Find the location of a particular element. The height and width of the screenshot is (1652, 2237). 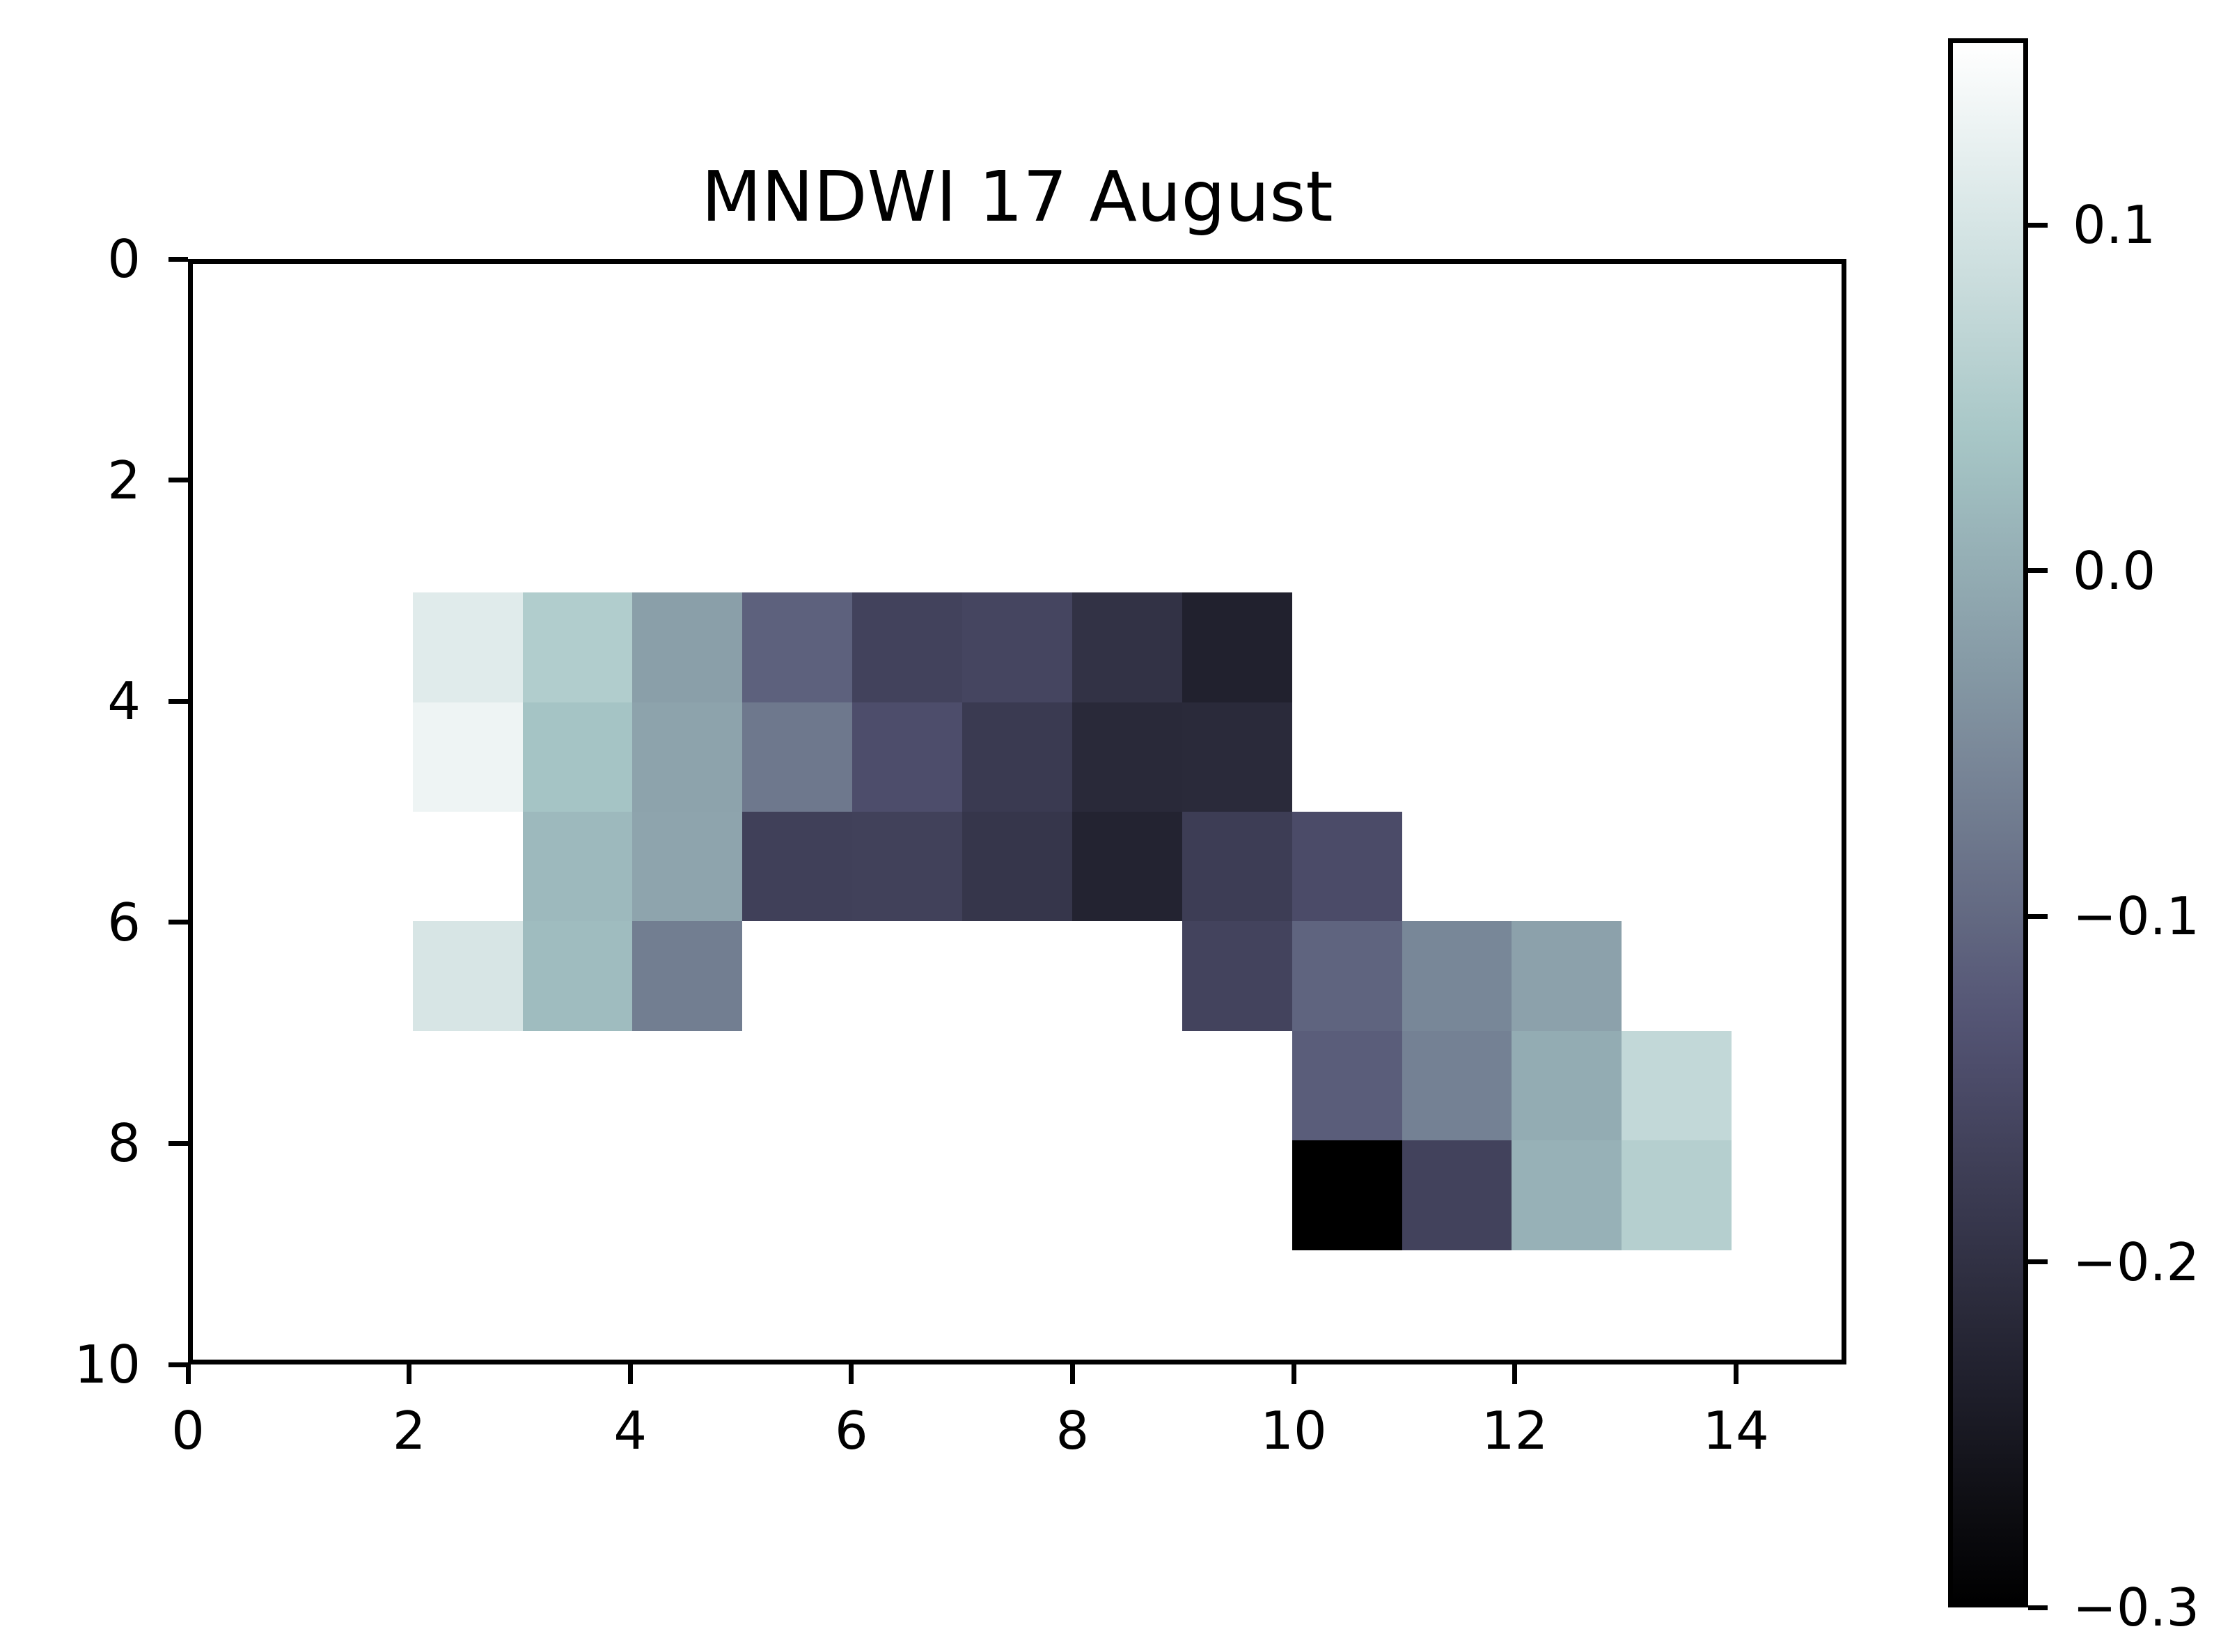

colorbar-tick-label: 0.0 is located at coordinates (2114, 570).